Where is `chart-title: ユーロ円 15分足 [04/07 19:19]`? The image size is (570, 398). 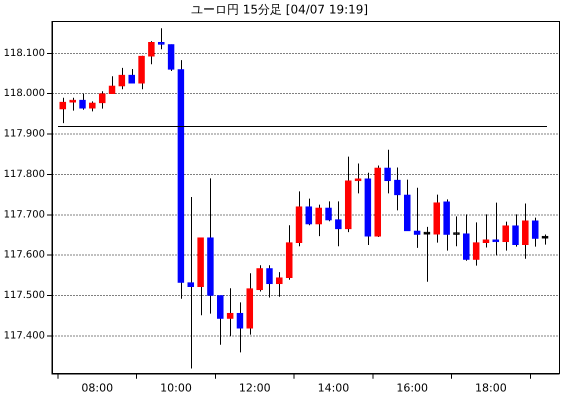
chart-title: ユーロ円 15分足 [04/07 19:19] is located at coordinates (279, 9).